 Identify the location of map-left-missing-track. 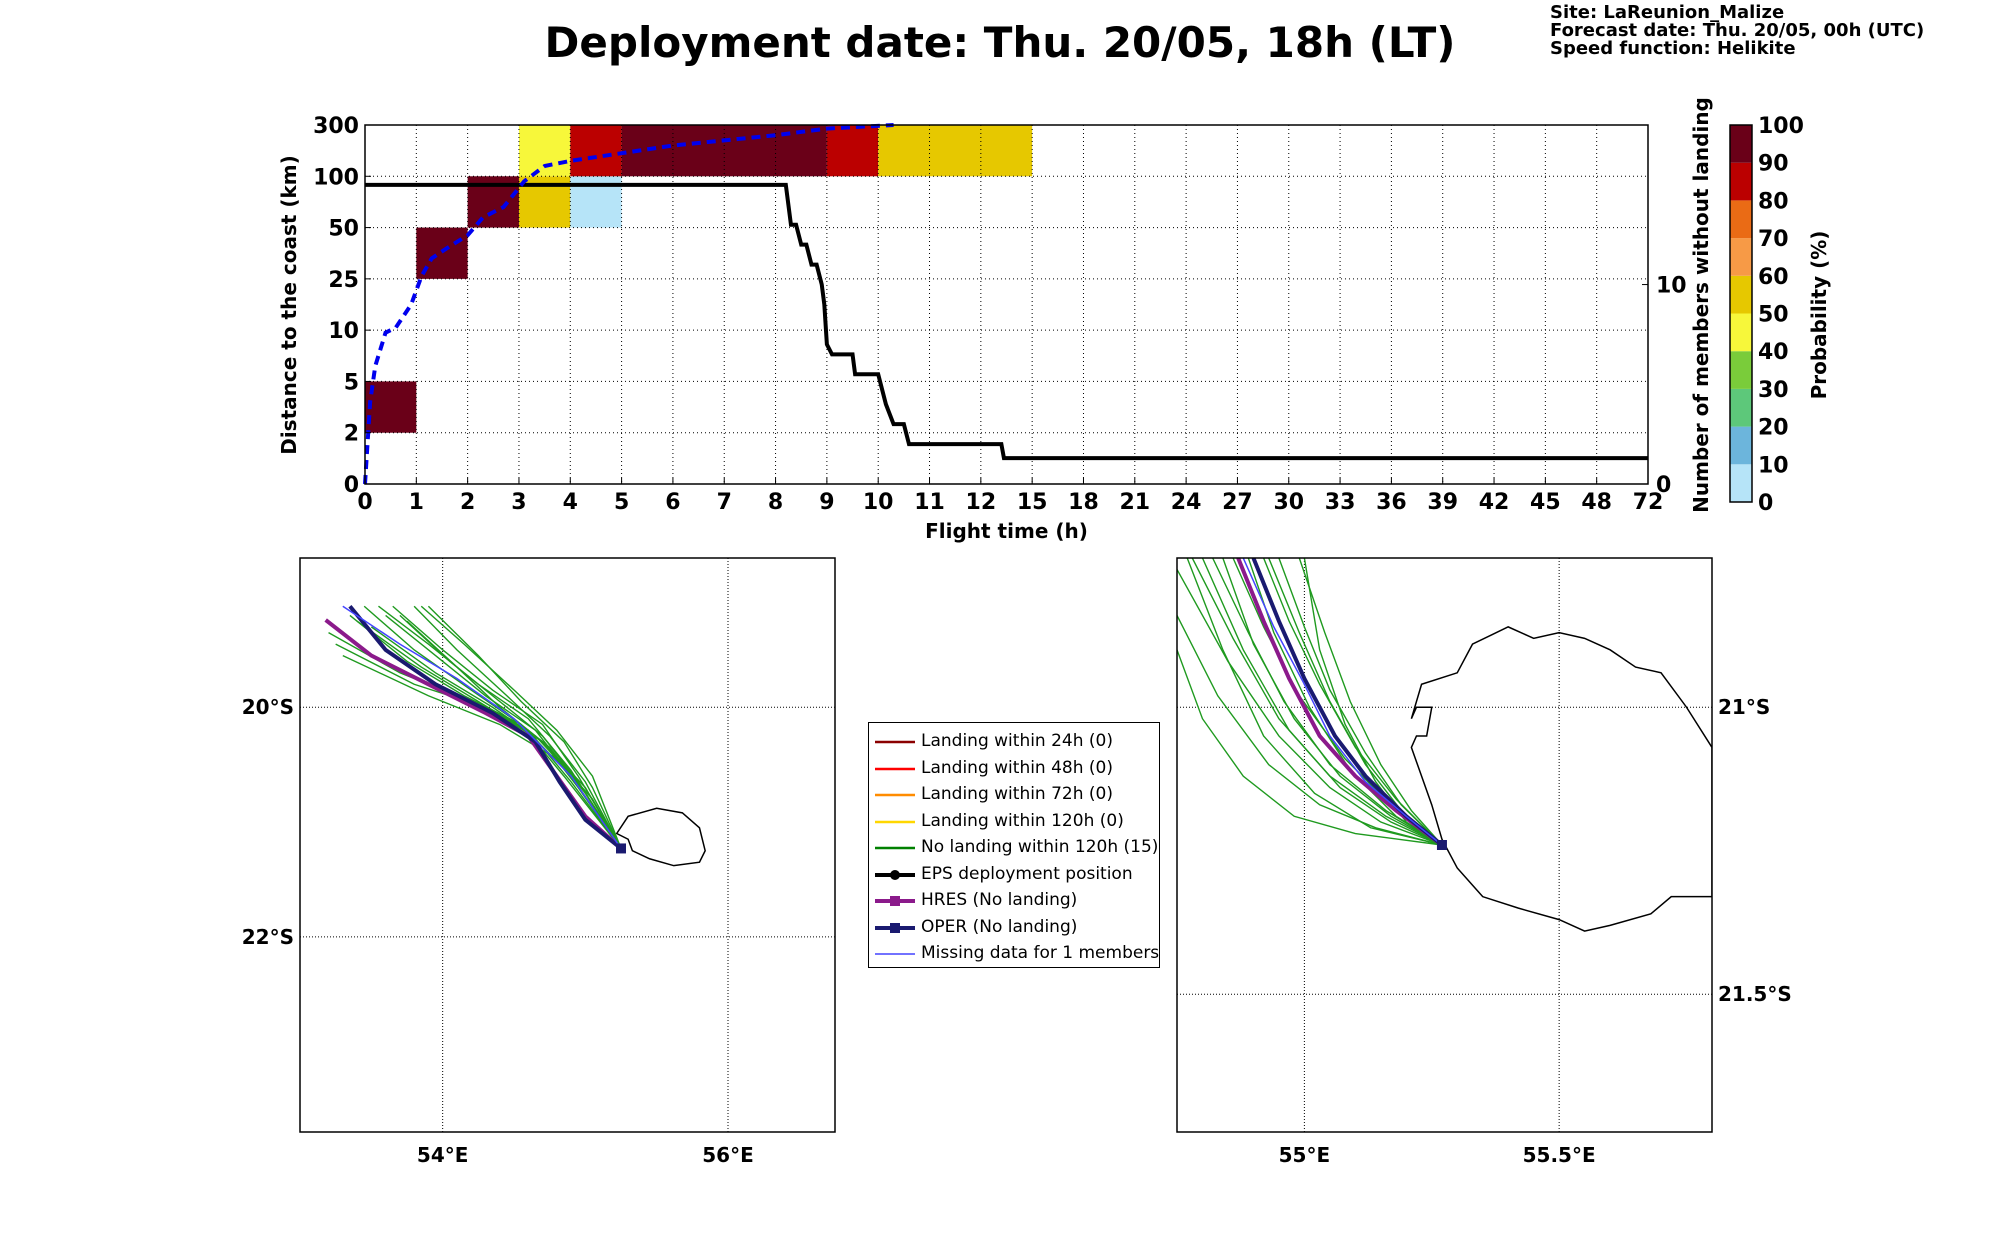
(482, 727).